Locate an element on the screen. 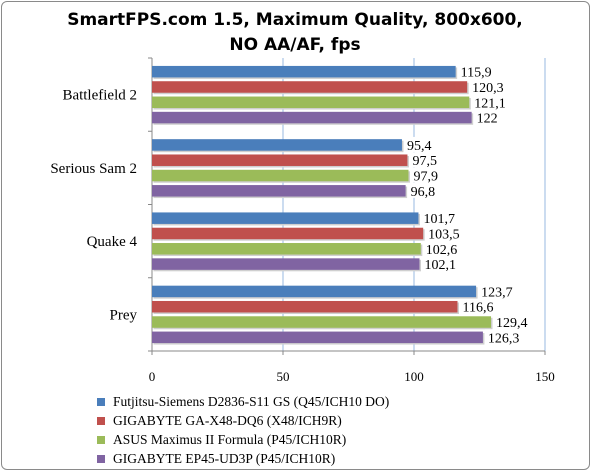 The height and width of the screenshot is (473, 593). data-label: 129,4 is located at coordinates (512, 323).